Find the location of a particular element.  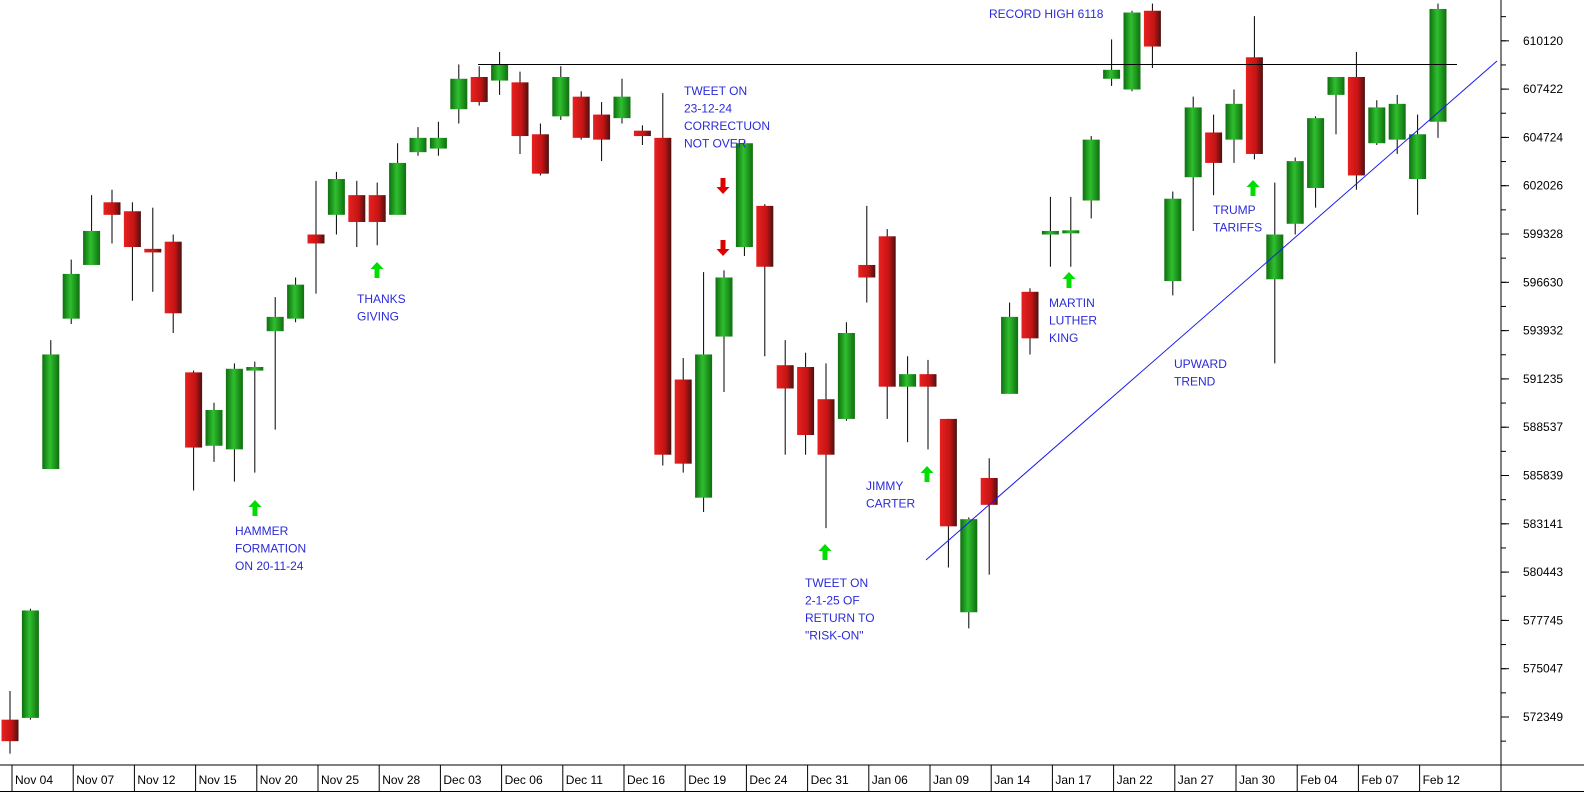

annotation-text: UPWARD TREND is located at coordinates (1200, 373).